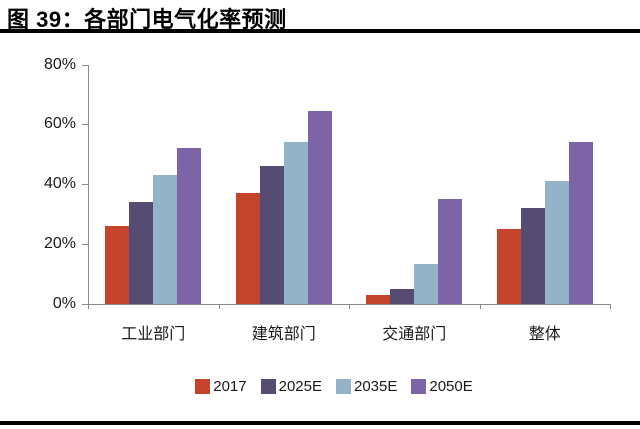  What do you see at coordinates (544, 334) in the screenshot?
I see `x-axis-category-label: 整体` at bounding box center [544, 334].